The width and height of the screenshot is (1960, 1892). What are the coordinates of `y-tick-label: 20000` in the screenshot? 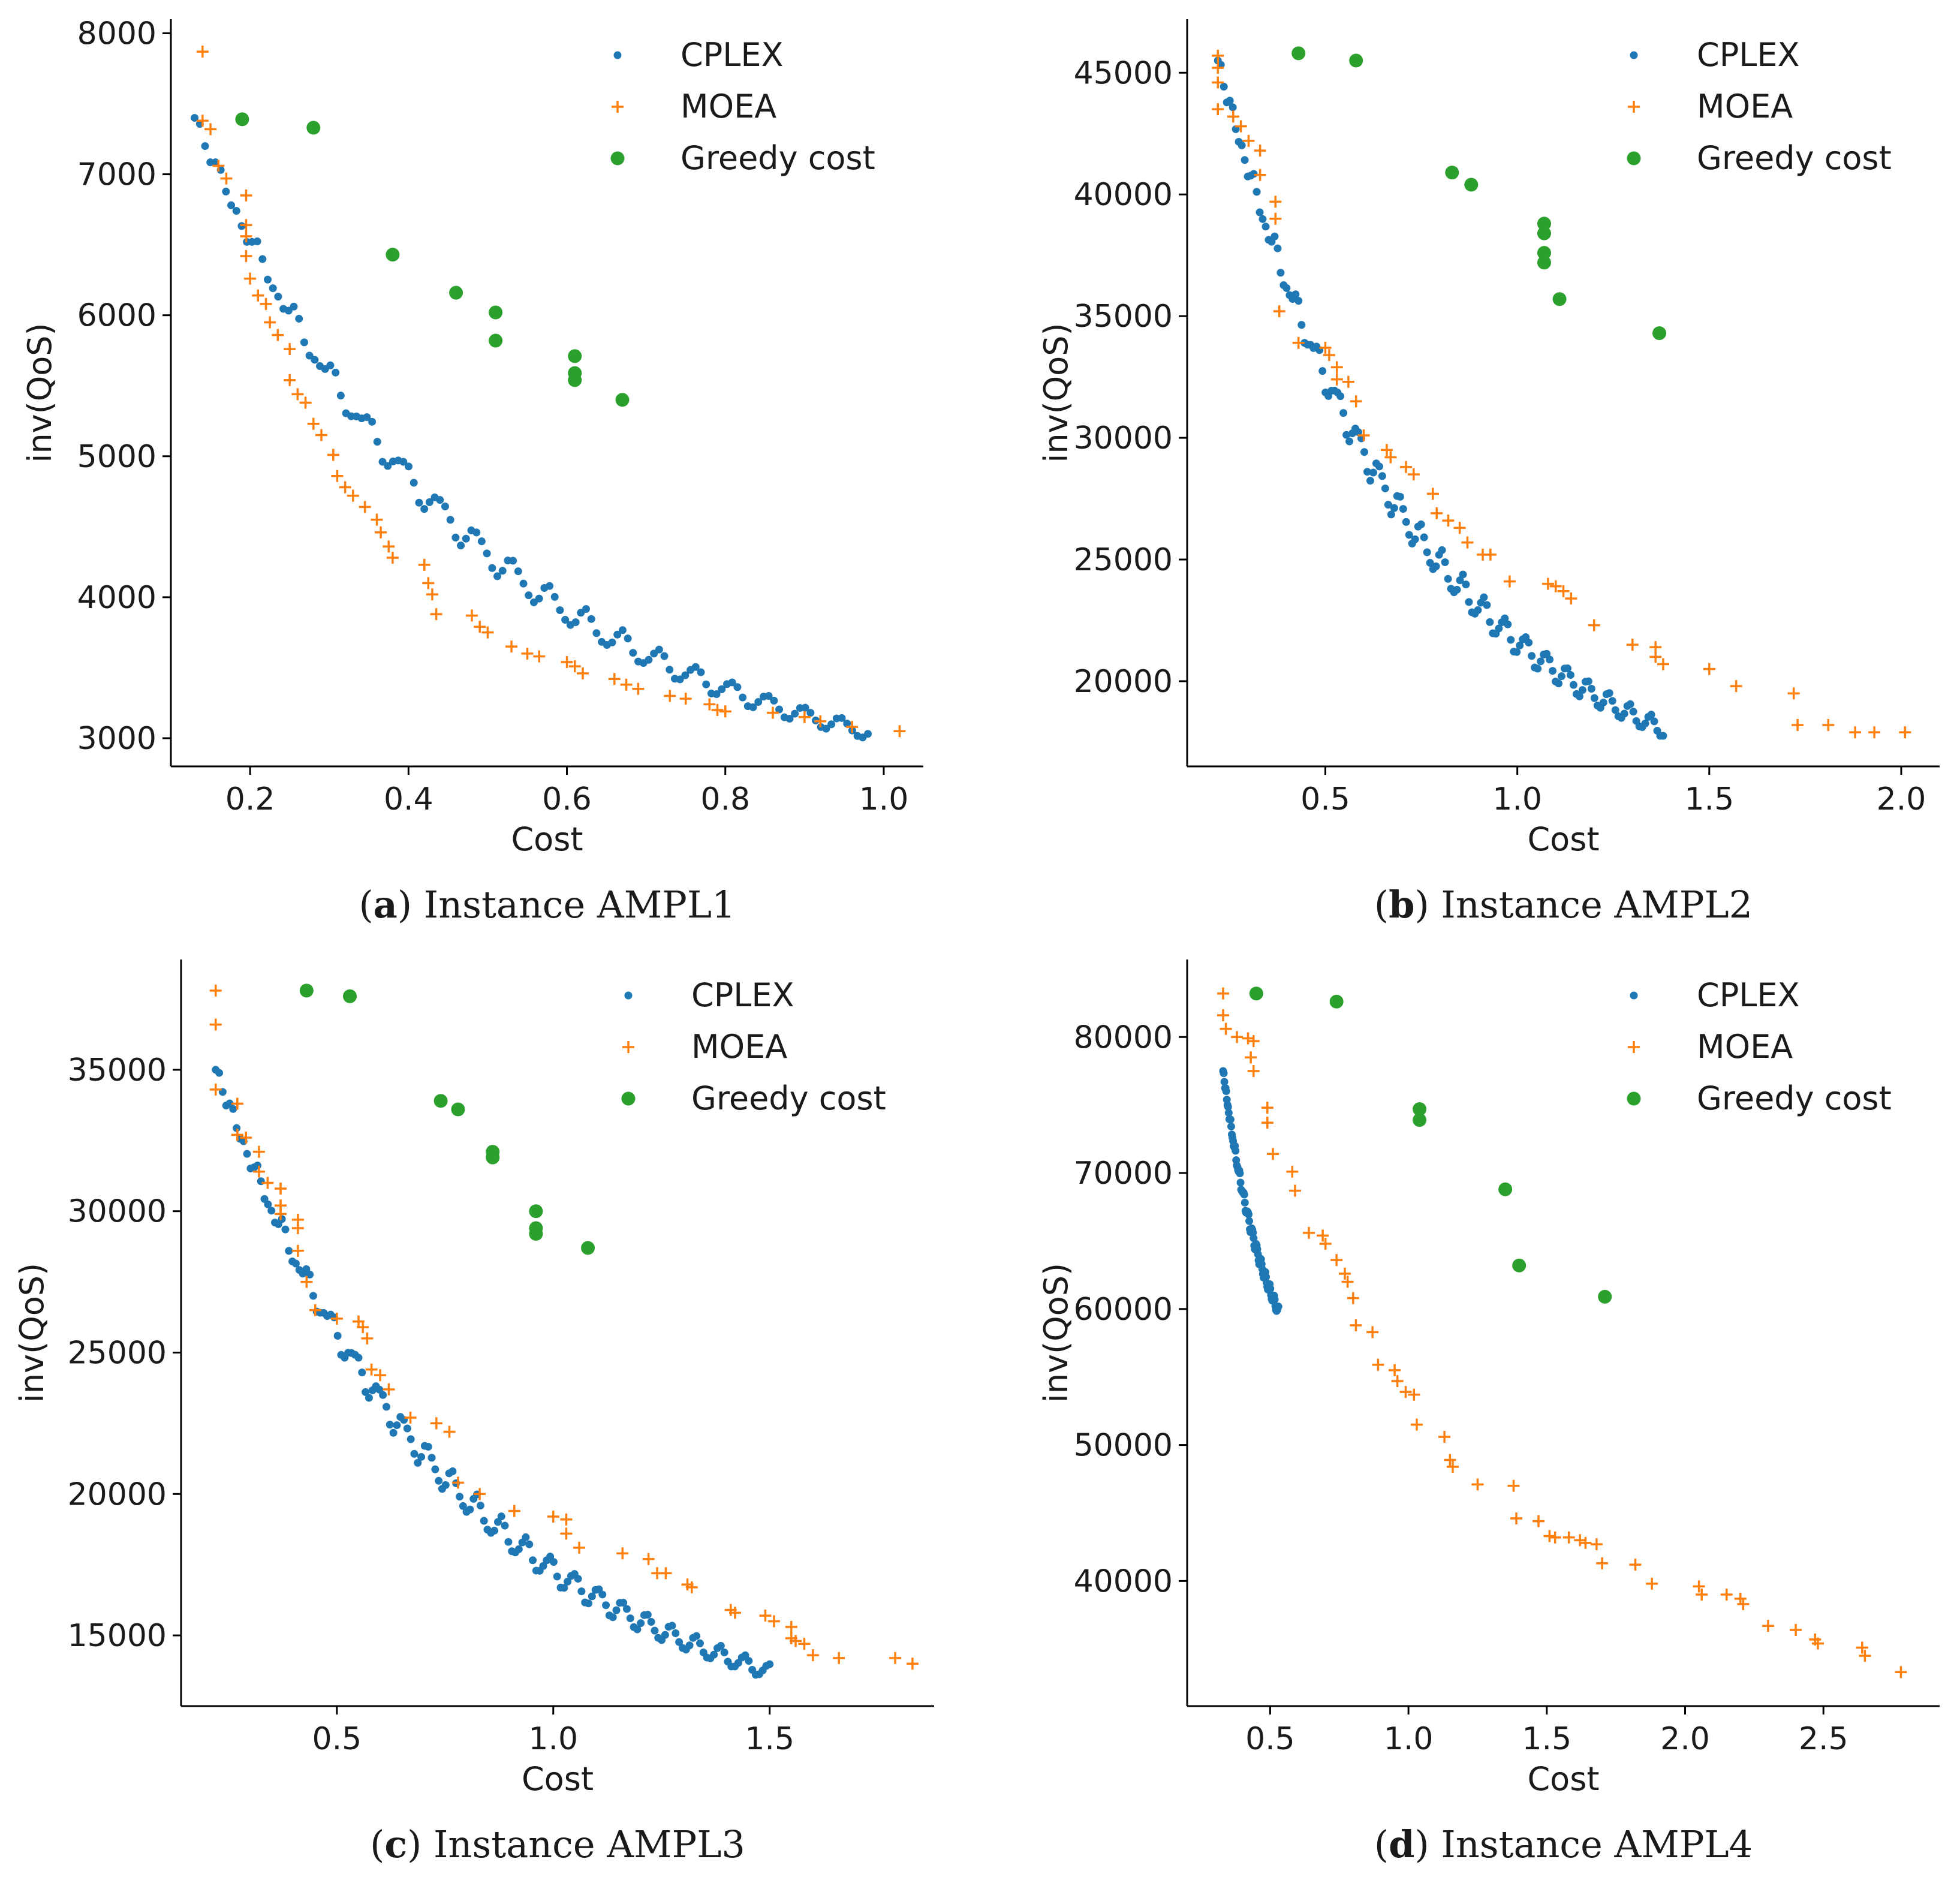 It's located at (1123, 682).